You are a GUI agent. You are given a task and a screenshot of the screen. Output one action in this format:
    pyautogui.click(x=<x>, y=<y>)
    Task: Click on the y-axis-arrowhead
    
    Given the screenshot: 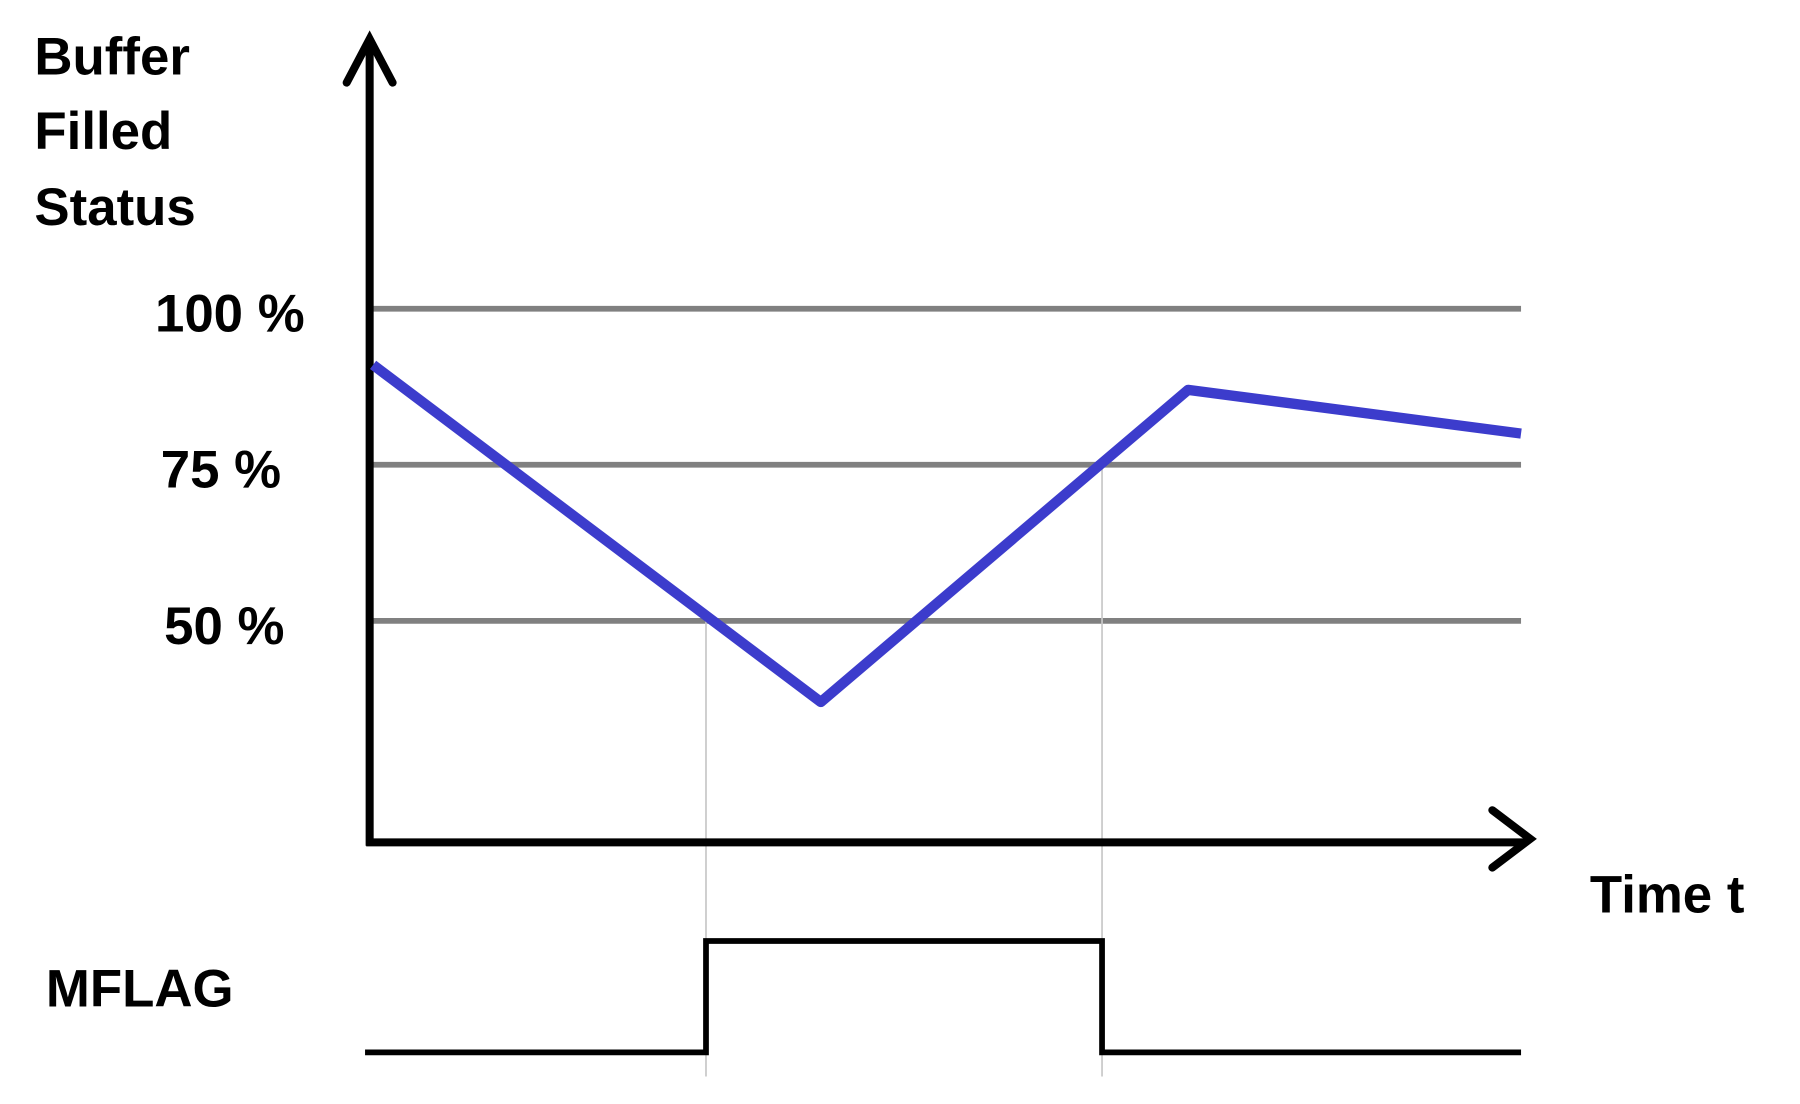 What is the action you would take?
    pyautogui.click(x=369, y=58)
    